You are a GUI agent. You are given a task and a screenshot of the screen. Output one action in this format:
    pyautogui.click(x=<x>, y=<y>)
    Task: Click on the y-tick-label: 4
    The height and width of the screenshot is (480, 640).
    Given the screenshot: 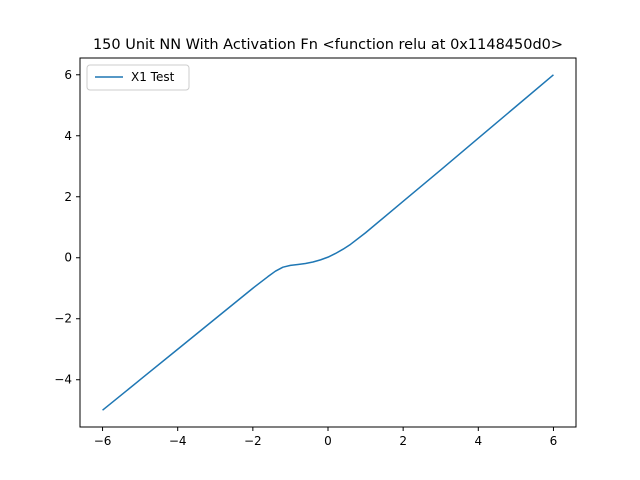 What is the action you would take?
    pyautogui.click(x=68, y=136)
    